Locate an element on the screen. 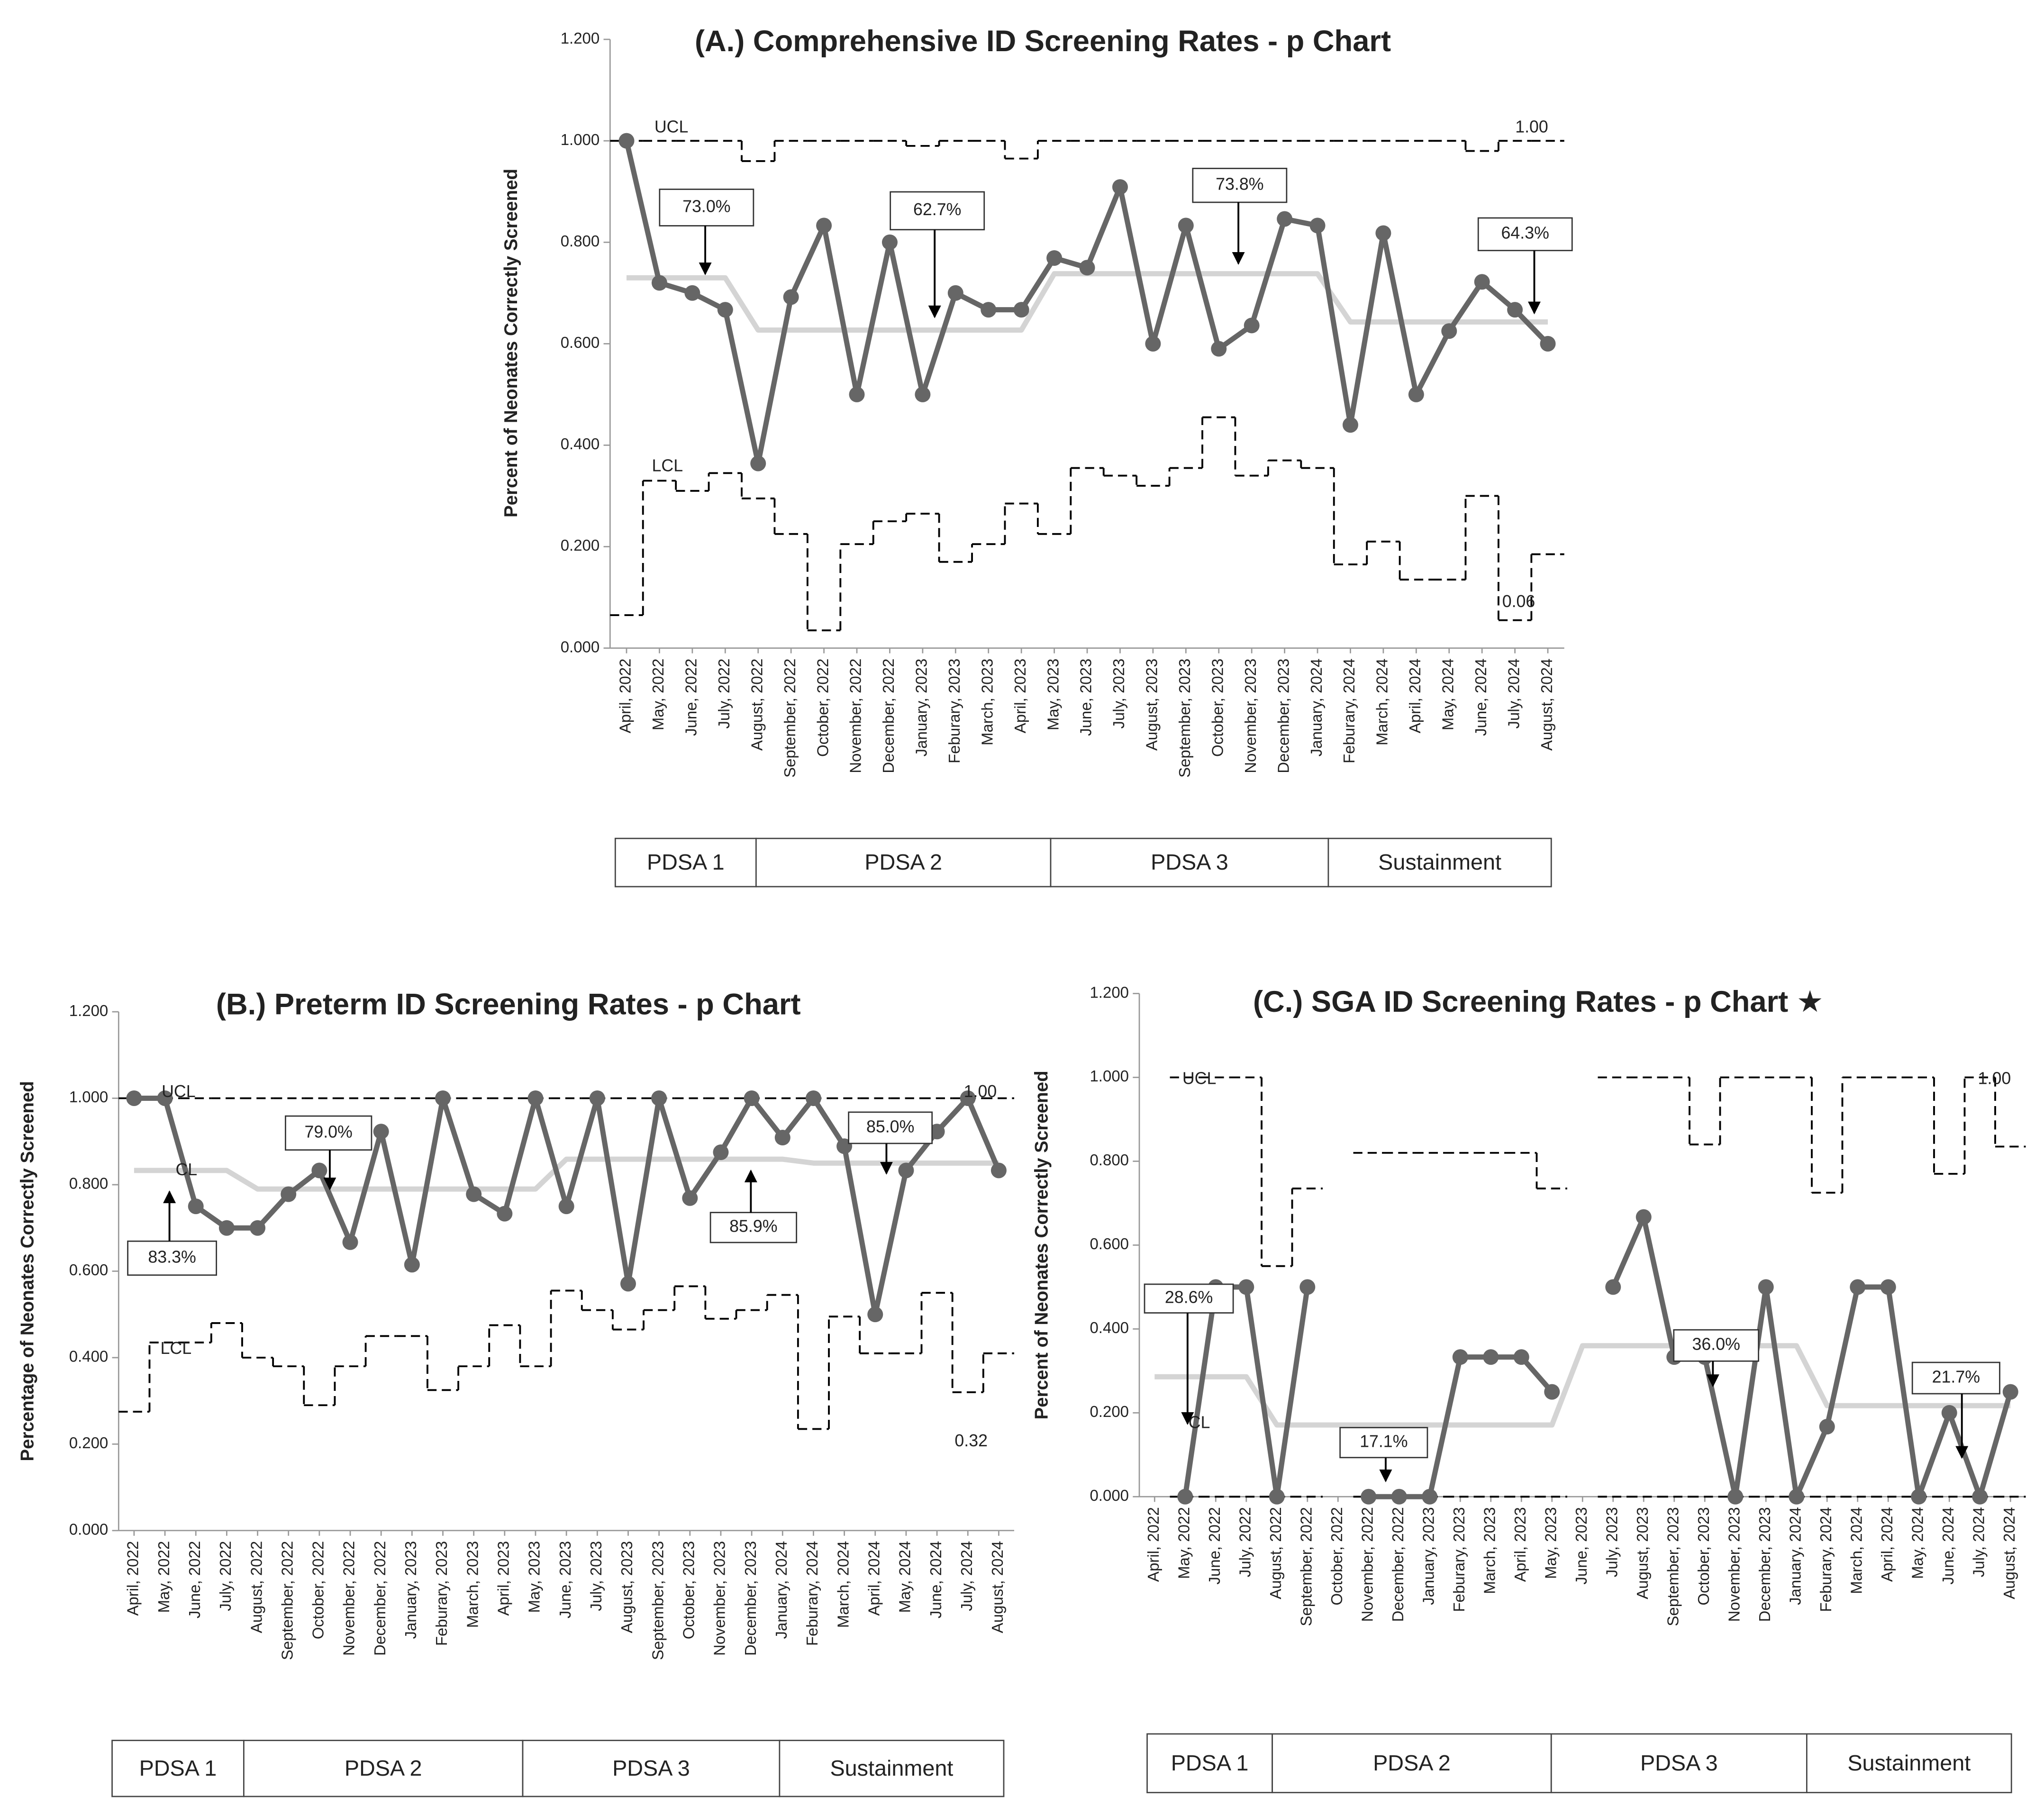  x-tick-label: October, 2022 is located at coordinates (822, 708).